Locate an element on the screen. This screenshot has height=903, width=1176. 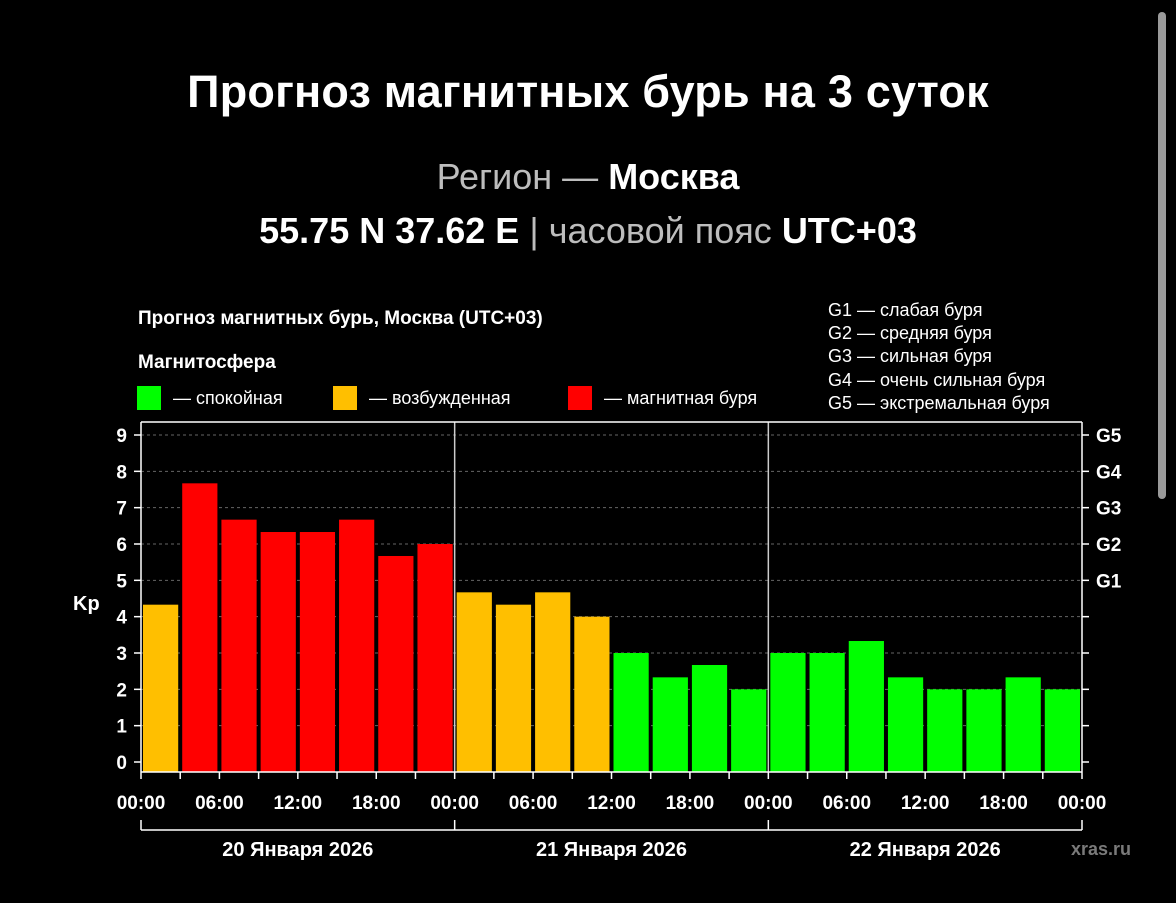
coords-line: 55.75 N 37.62 E | часовой пояс UTC+03 is located at coordinates (588, 231).